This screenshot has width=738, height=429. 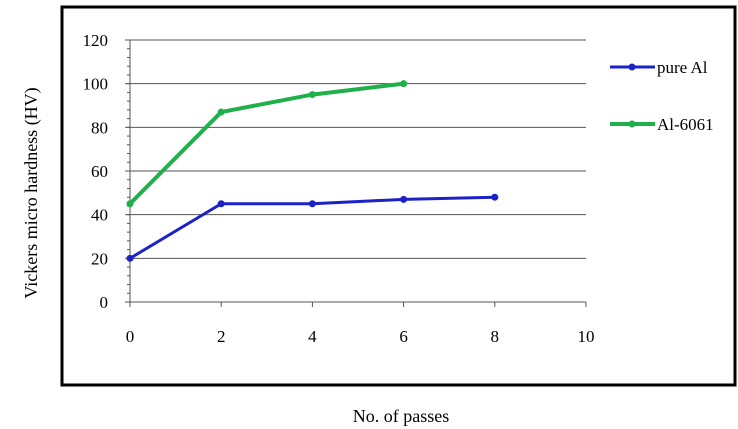 What do you see at coordinates (495, 336) in the screenshot?
I see `x-tick-label: 8` at bounding box center [495, 336].